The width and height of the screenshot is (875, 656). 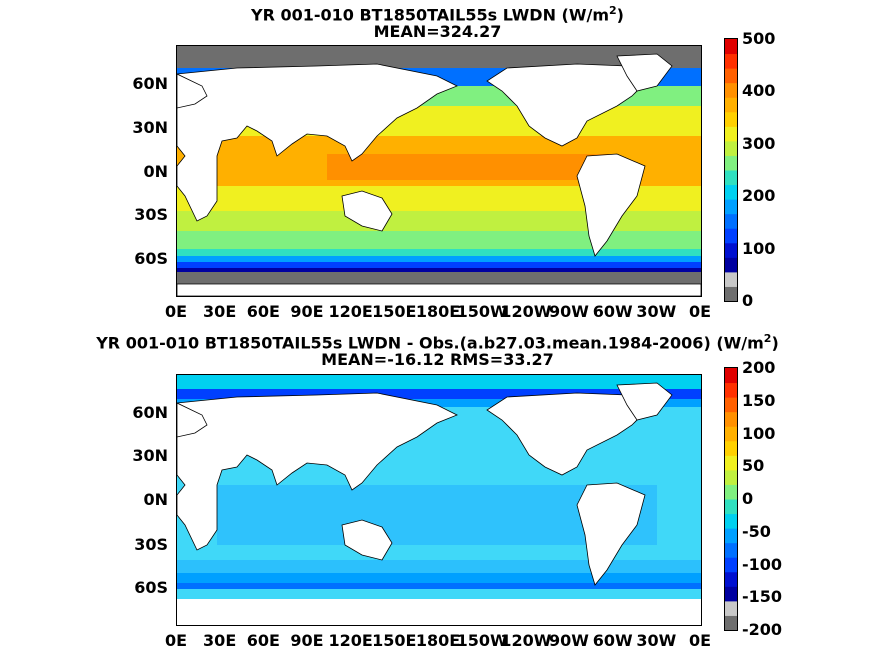 What do you see at coordinates (151, 544) in the screenshot?
I see `bottom-lat-30s: 30S` at bounding box center [151, 544].